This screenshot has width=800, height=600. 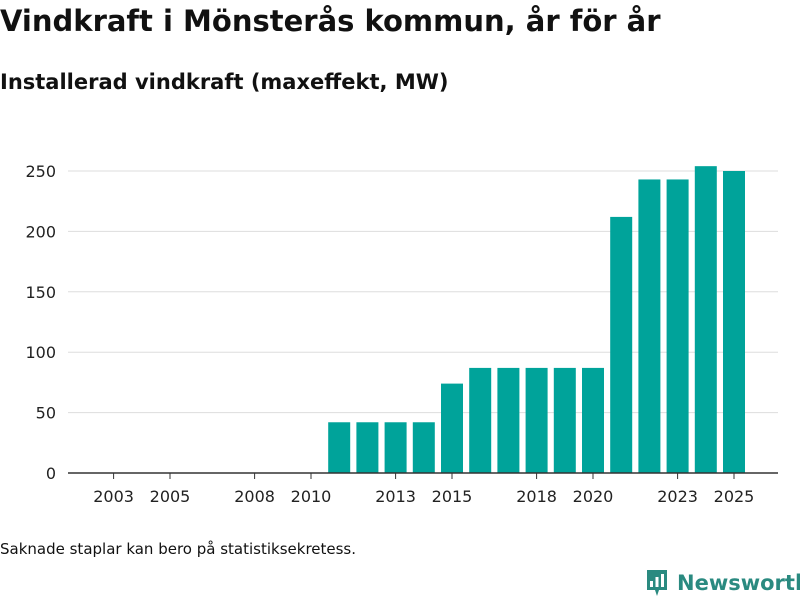 What do you see at coordinates (593, 420) in the screenshot?
I see `bar-2020` at bounding box center [593, 420].